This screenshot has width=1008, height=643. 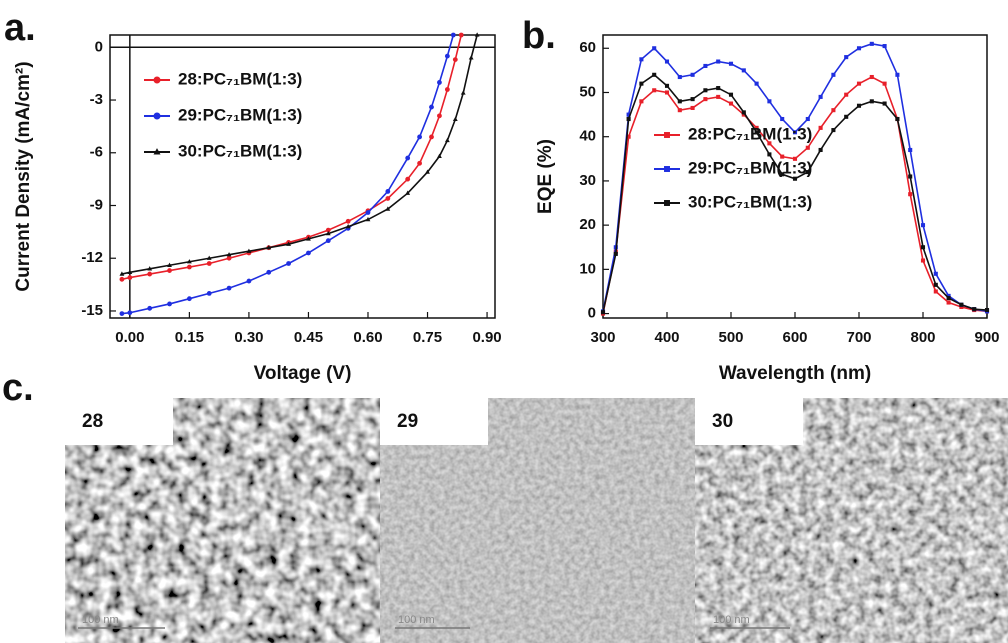 What do you see at coordinates (18, 388) in the screenshot?
I see `panel-label: c.` at bounding box center [18, 388].